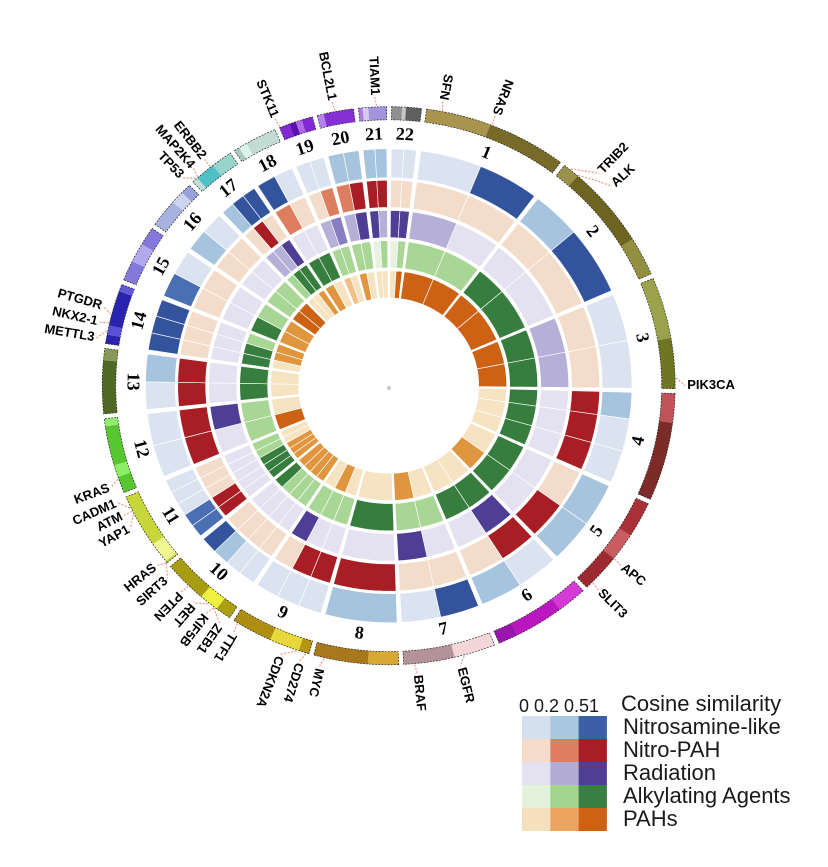 The height and width of the screenshot is (867, 828). Describe the element at coordinates (133, 381) in the screenshot. I see `svg-text: 13` at that location.